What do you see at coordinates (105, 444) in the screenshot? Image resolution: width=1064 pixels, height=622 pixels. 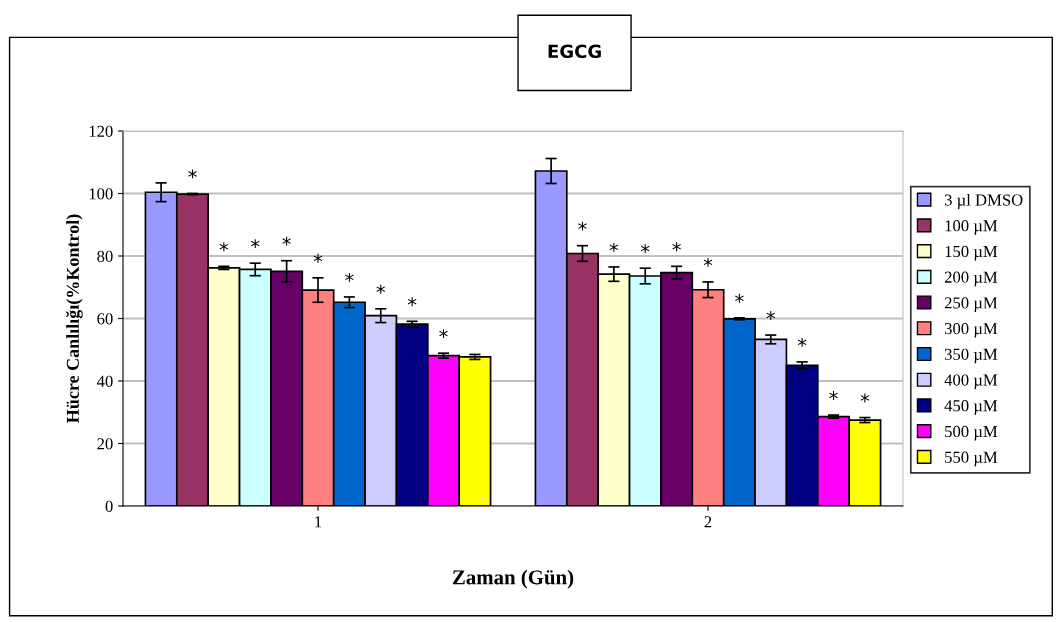 I see `y-tick-label: 20` at bounding box center [105, 444].